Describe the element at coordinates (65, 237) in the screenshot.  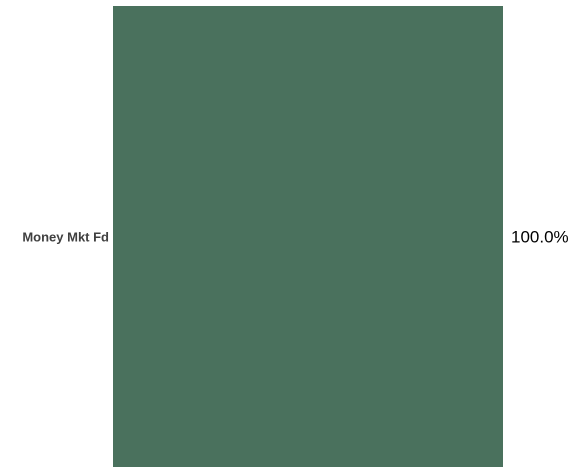
I see `category-label: Money Mkt Fd` at that location.